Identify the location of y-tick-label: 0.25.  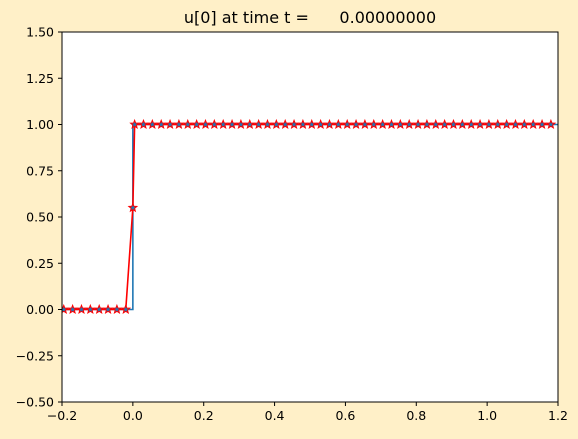
(40, 263).